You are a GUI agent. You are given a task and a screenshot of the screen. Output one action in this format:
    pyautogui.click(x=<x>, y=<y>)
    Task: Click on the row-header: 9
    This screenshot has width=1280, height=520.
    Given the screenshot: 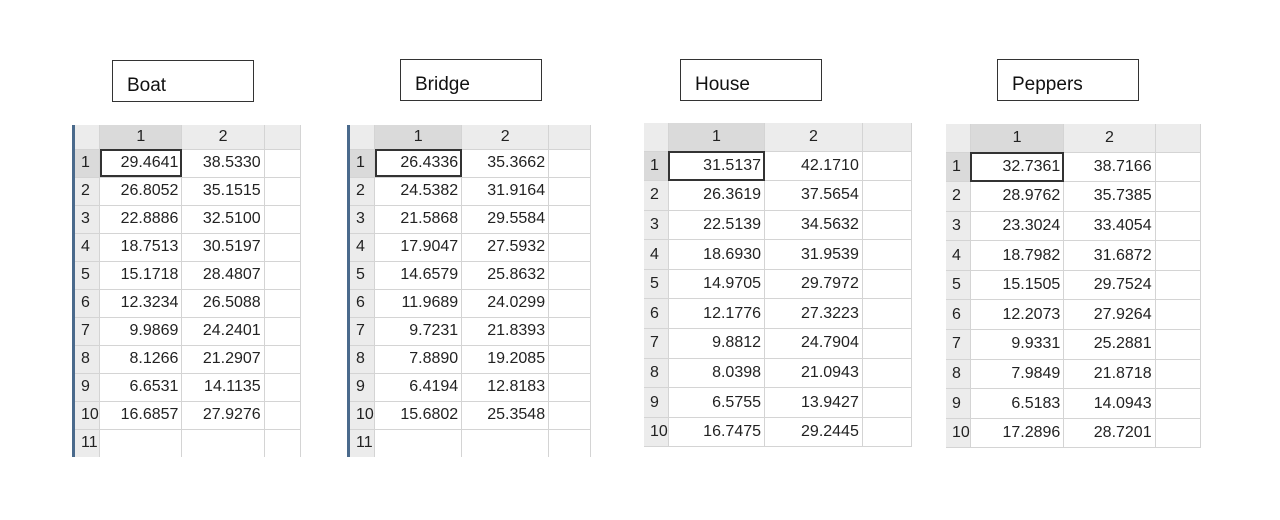 What is the action you would take?
    pyautogui.click(x=88, y=387)
    